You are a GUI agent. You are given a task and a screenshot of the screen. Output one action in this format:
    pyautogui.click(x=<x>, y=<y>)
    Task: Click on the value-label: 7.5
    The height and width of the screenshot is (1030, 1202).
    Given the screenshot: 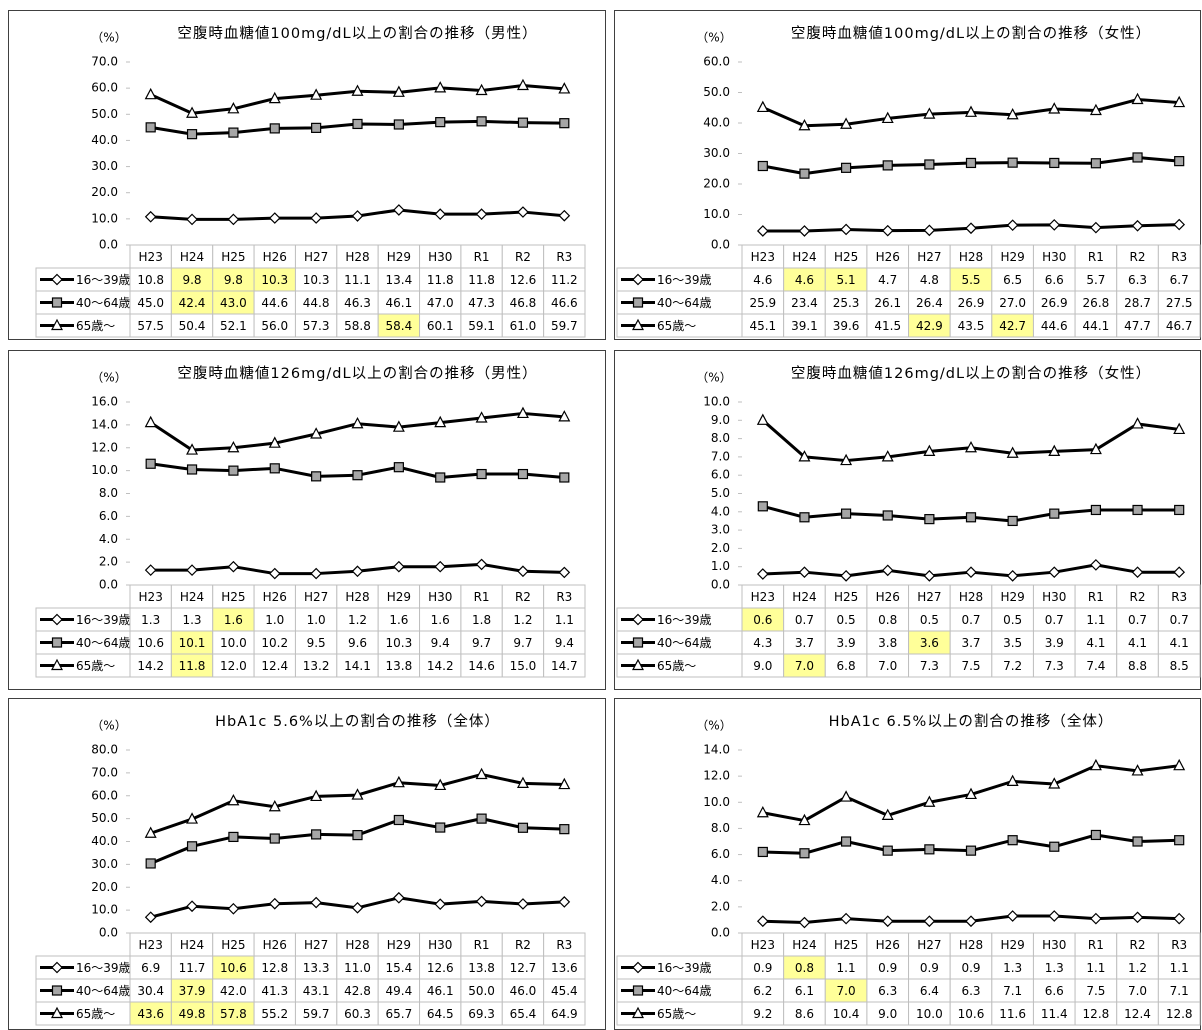 What is the action you would take?
    pyautogui.click(x=1095, y=991)
    